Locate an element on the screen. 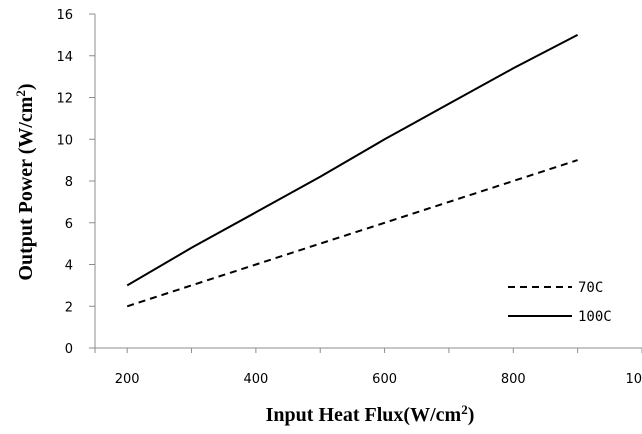 Image resolution: width=642 pixels, height=434 pixels. y-tick-label: 2 is located at coordinates (69, 307).